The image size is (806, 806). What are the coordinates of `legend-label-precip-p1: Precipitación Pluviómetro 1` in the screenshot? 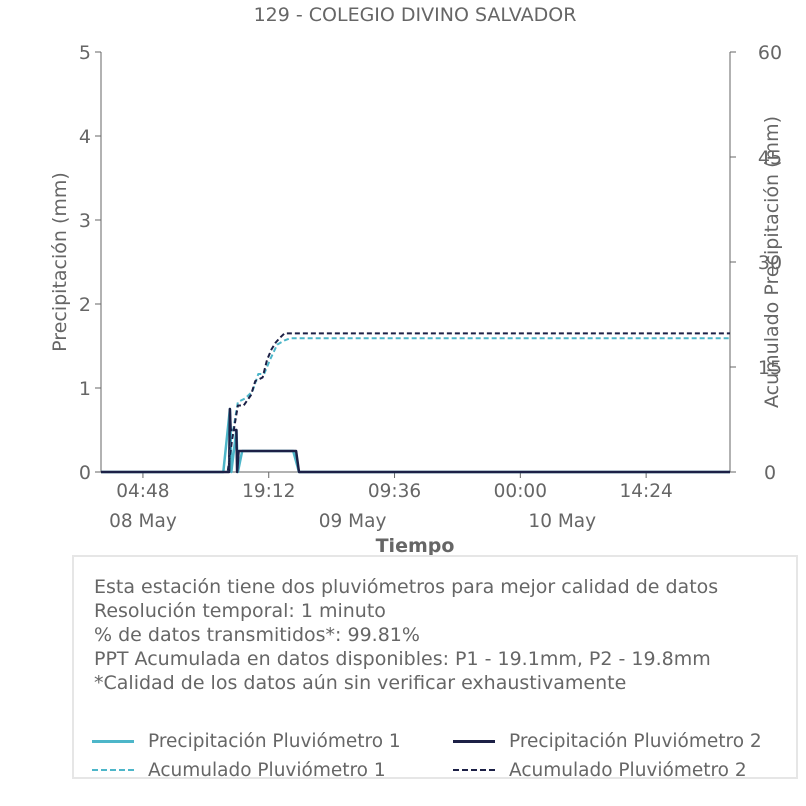 It's located at (274, 741).